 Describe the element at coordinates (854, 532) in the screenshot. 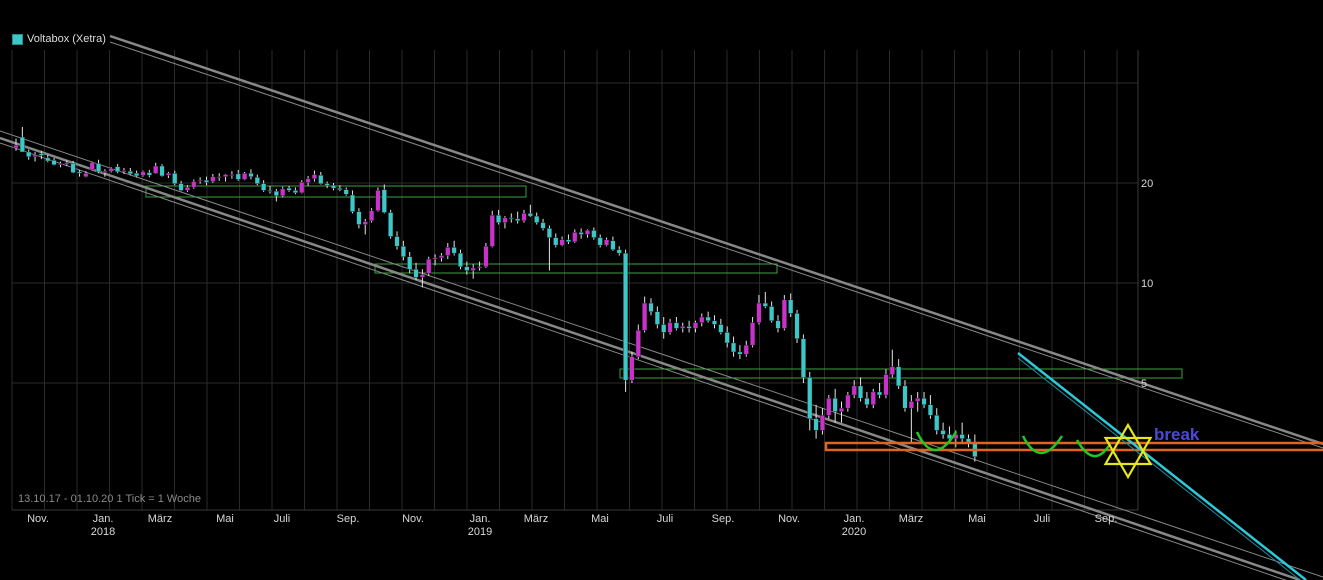

I see `x-year-label: 2020` at that location.